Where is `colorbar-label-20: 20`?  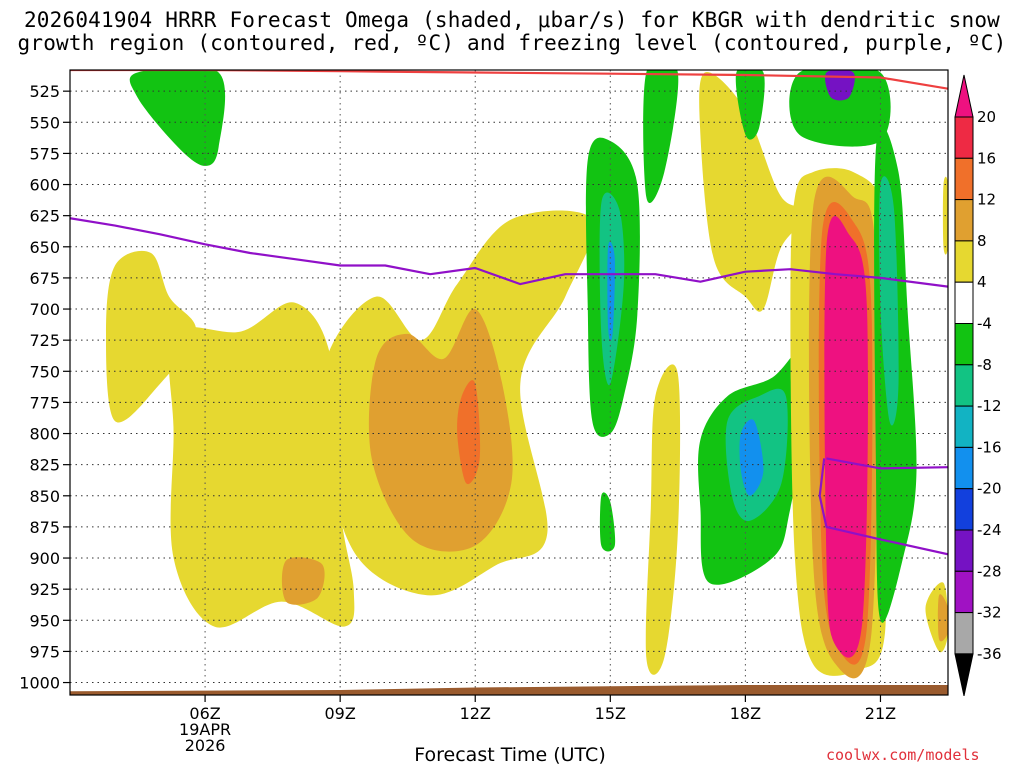 colorbar-label-20: 20 is located at coordinates (986, 117).